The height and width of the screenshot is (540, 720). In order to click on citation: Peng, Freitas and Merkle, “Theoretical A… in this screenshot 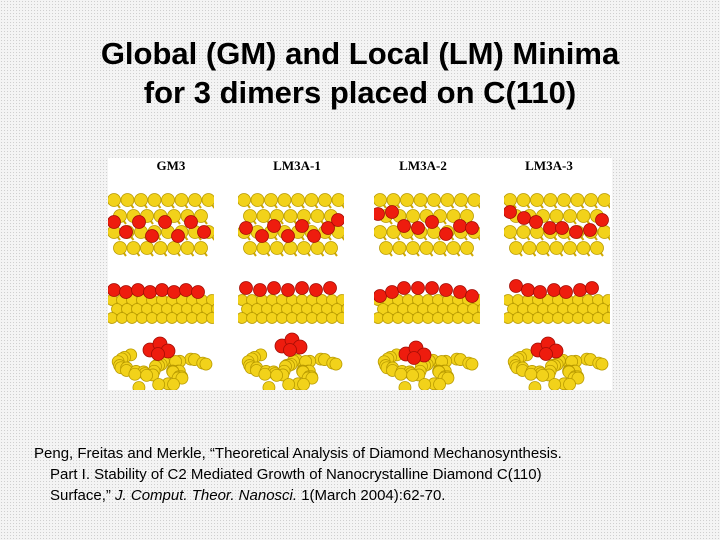, I will do `click(364, 474)`.